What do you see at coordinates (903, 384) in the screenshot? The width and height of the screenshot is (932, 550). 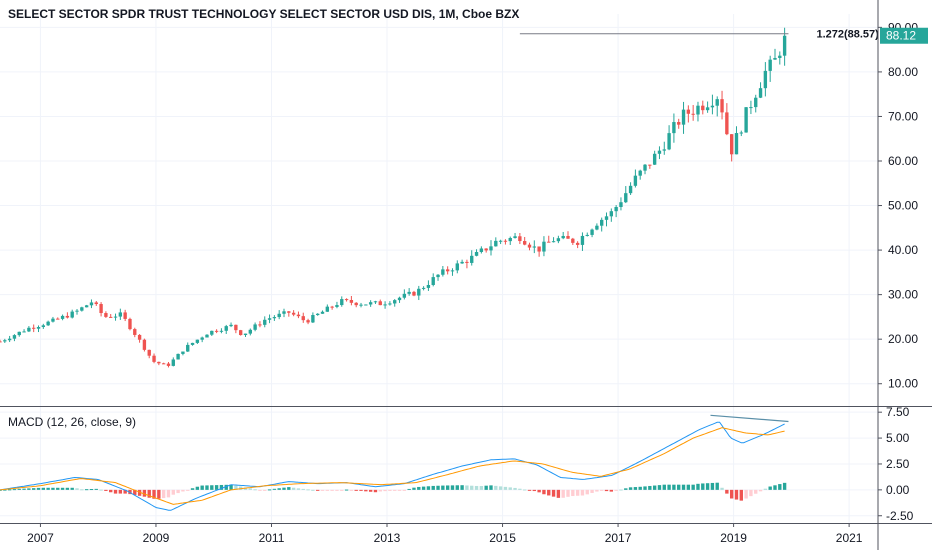 I see `price-tick-label: 10.00` at bounding box center [903, 384].